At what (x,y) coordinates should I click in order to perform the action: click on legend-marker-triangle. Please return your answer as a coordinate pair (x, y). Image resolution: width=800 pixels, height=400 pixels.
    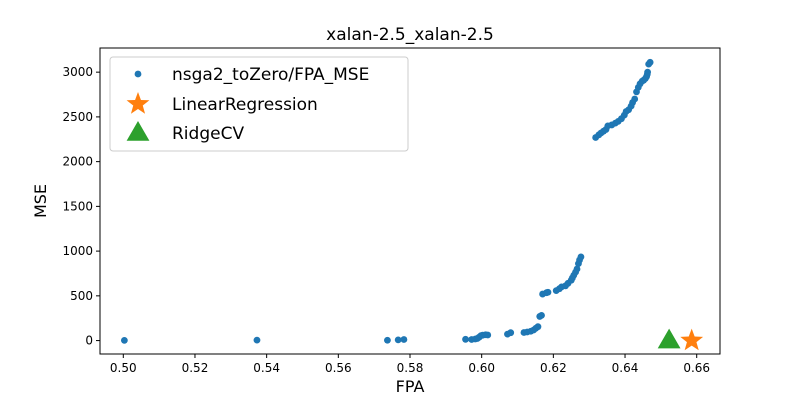
    Looking at the image, I should click on (138, 131).